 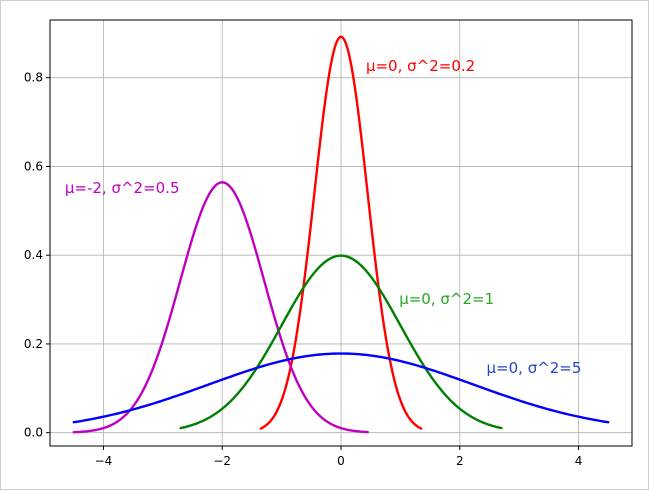 I want to click on x-tick-label: 0, so click(x=341, y=461).